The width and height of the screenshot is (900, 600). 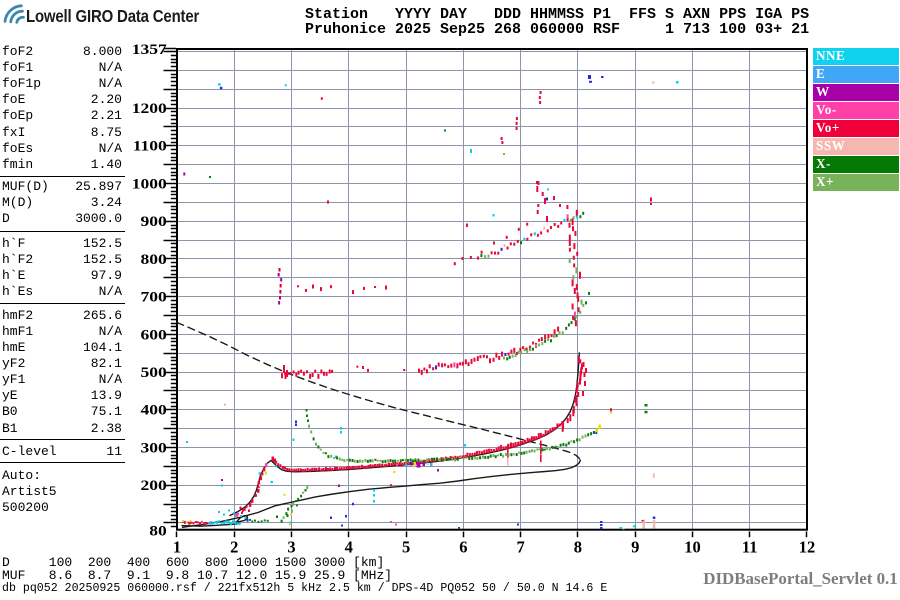 What do you see at coordinates (149, 49) in the screenshot?
I see `svg-text: 1357` at bounding box center [149, 49].